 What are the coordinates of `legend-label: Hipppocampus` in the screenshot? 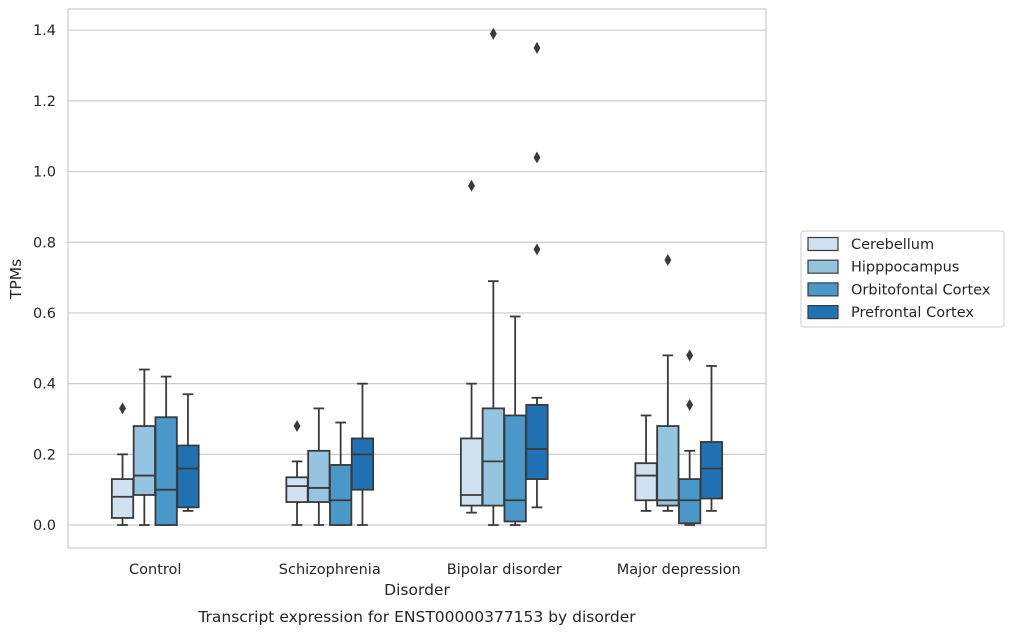 It's located at (905, 268).